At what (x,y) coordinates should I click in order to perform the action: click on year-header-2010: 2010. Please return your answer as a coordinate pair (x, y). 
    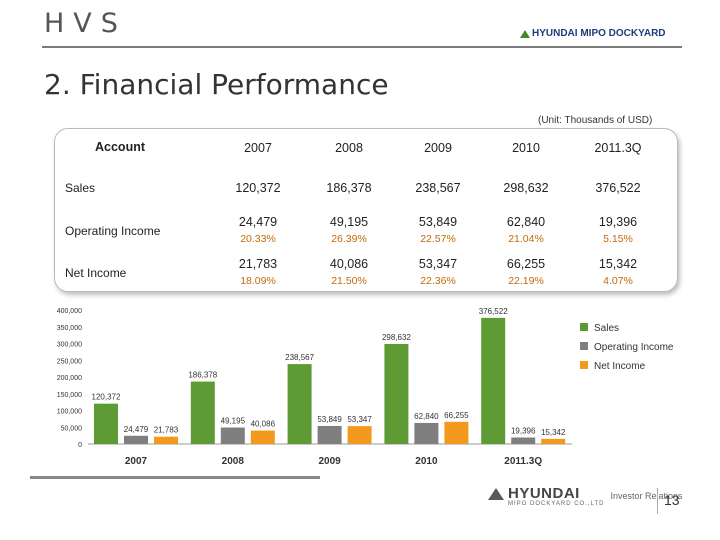
    Looking at the image, I should click on (526, 148).